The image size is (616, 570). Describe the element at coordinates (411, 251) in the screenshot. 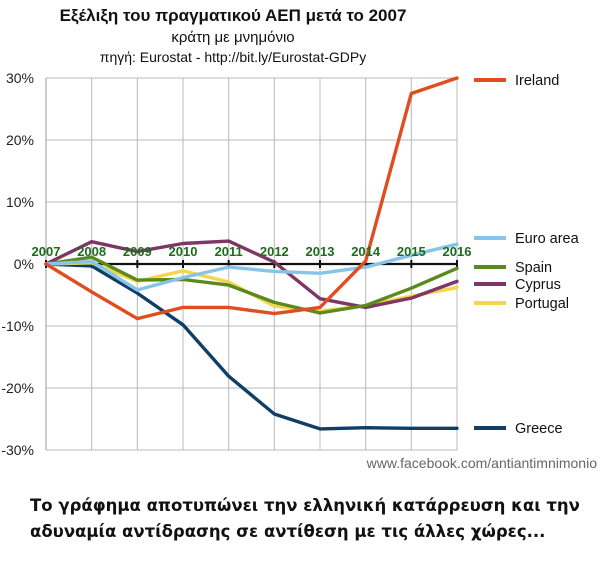

I see `x-tick-label: 2015` at that location.